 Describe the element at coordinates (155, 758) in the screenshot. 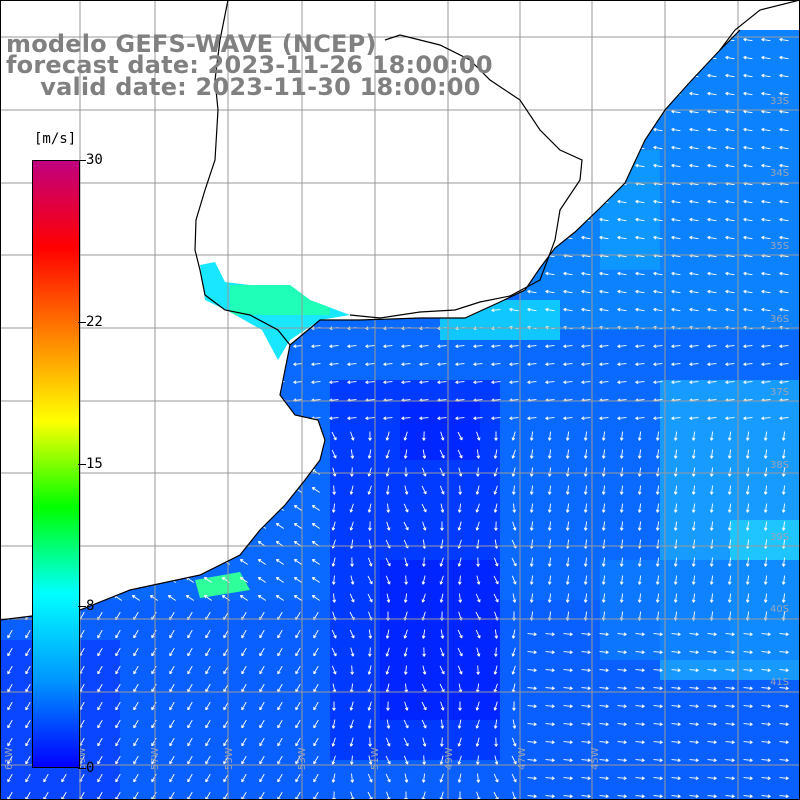

I see `longitude-label: 57W` at that location.